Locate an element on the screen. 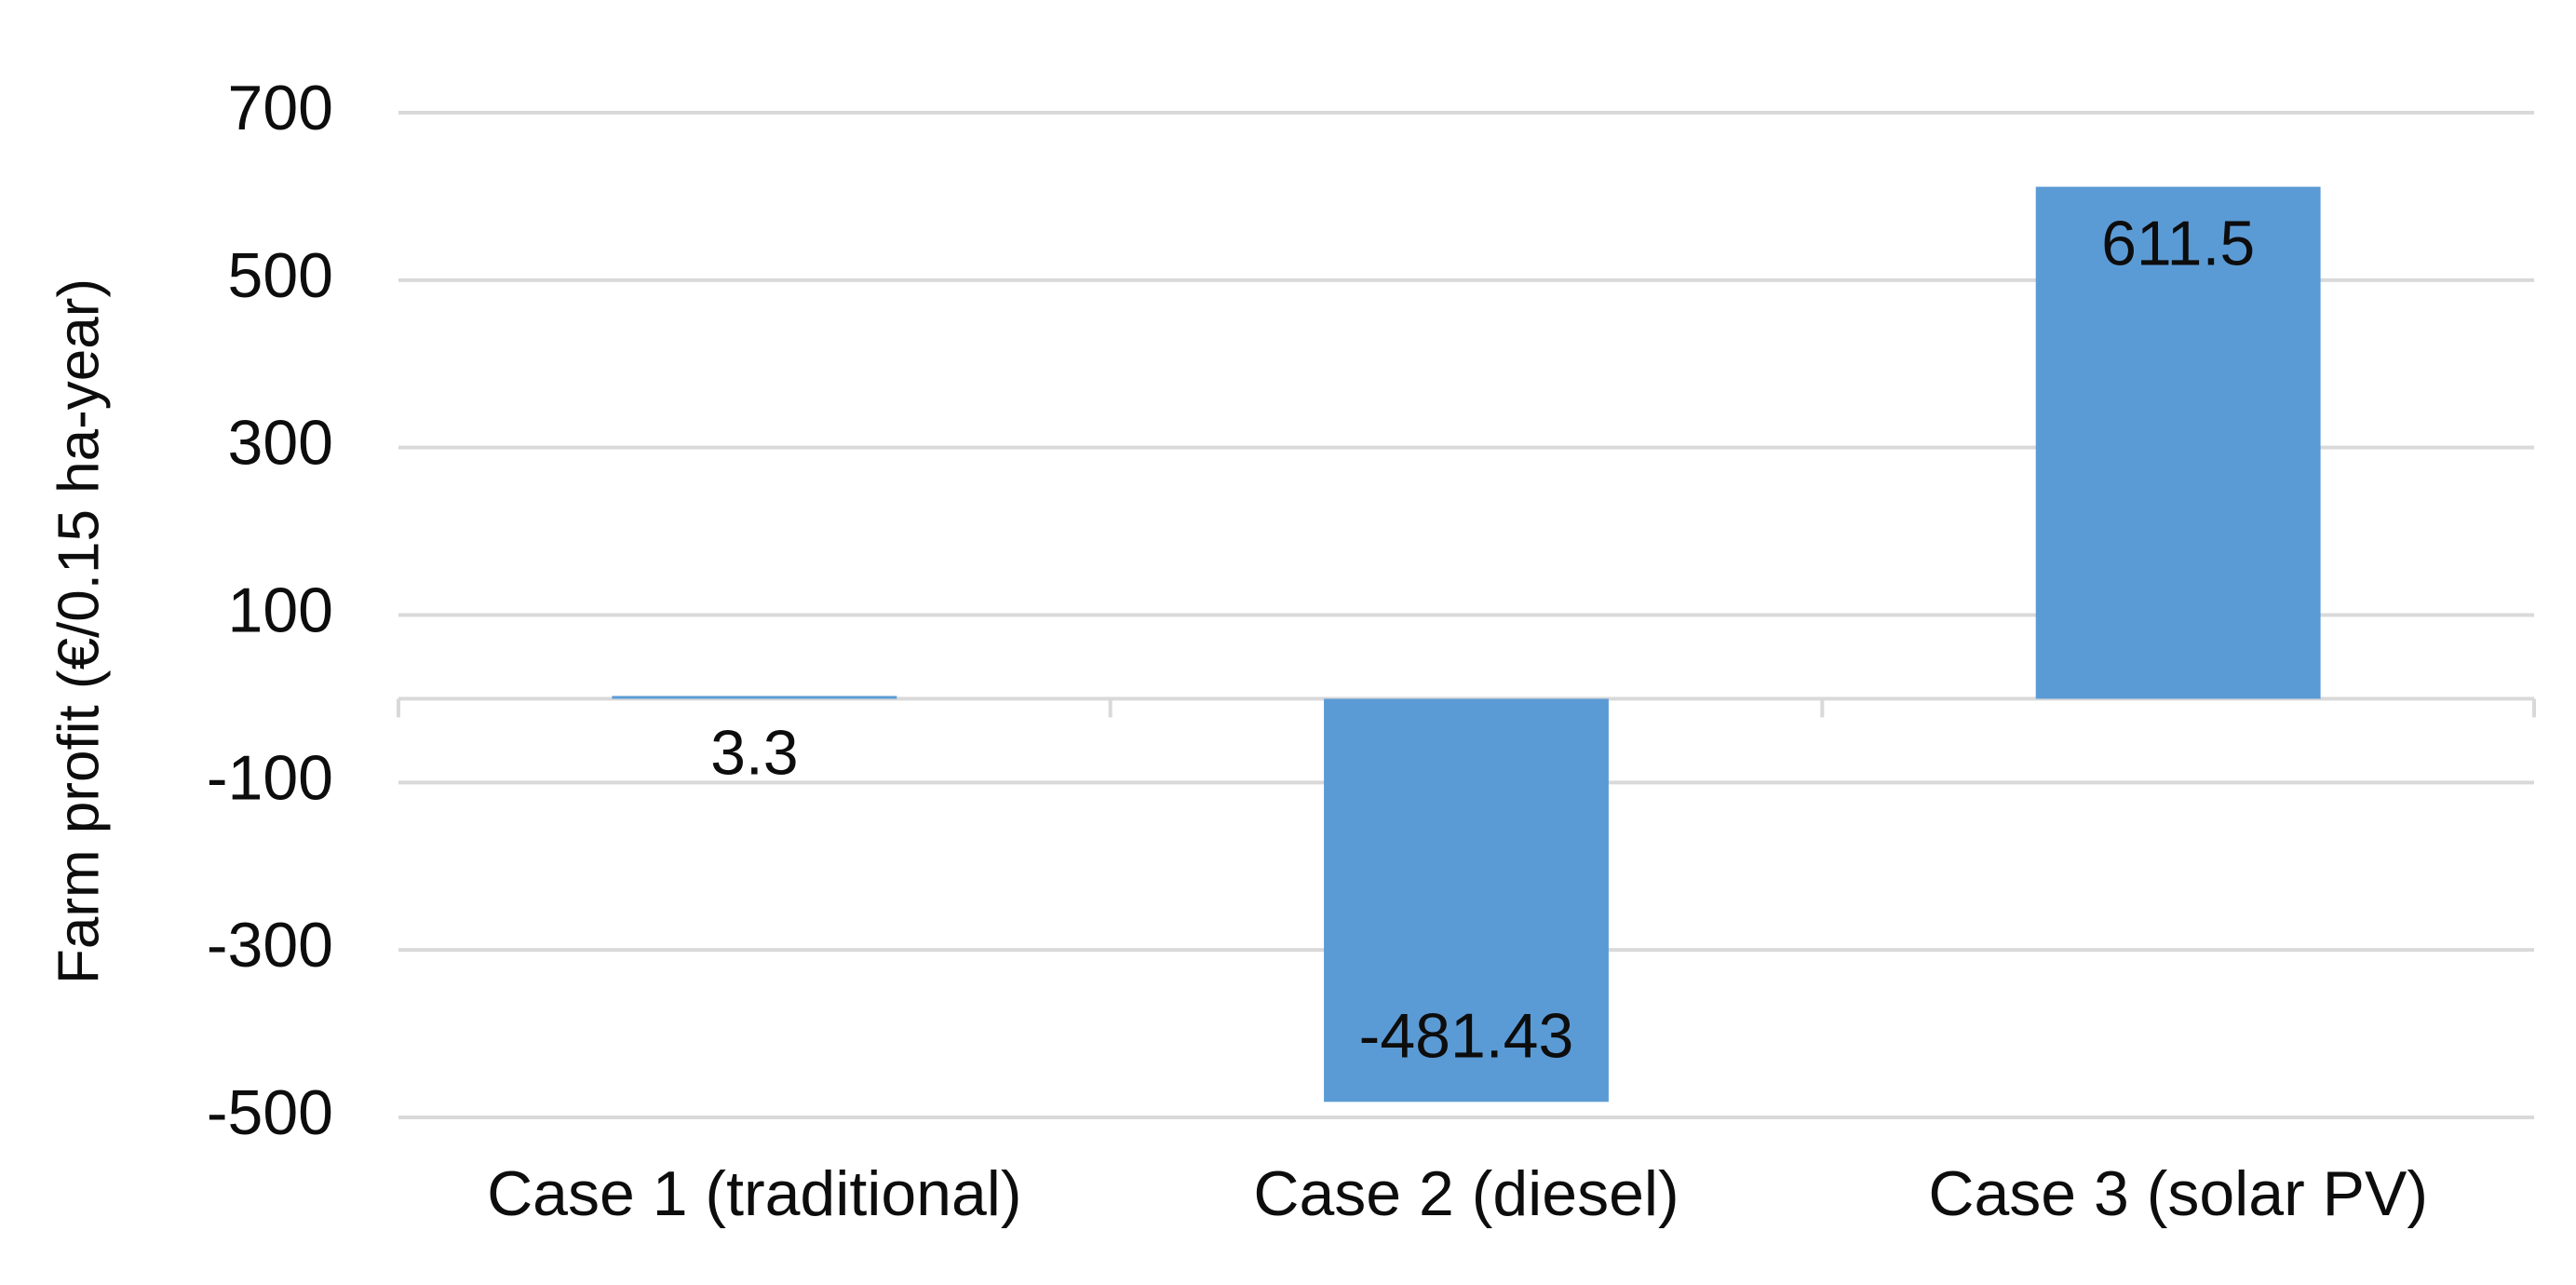 This screenshot has height=1285, width=2576. y-tick-label: -300 is located at coordinates (270, 945).